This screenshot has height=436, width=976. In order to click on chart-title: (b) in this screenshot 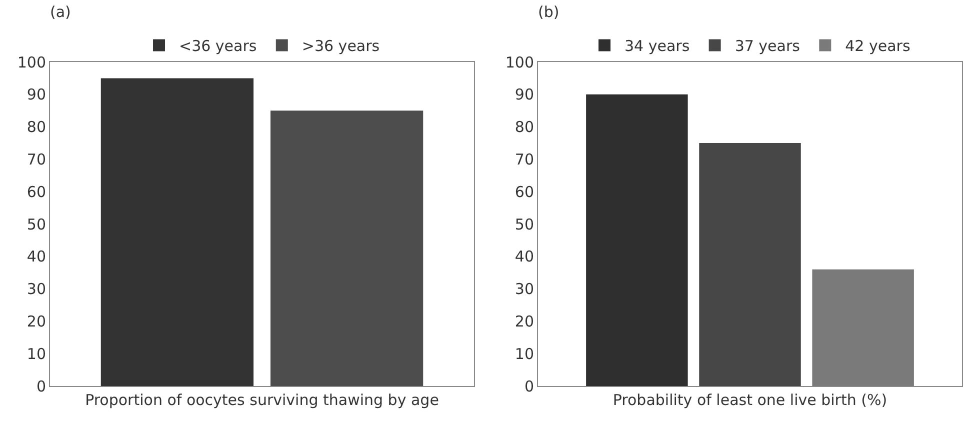, I will do `click(549, 12)`.